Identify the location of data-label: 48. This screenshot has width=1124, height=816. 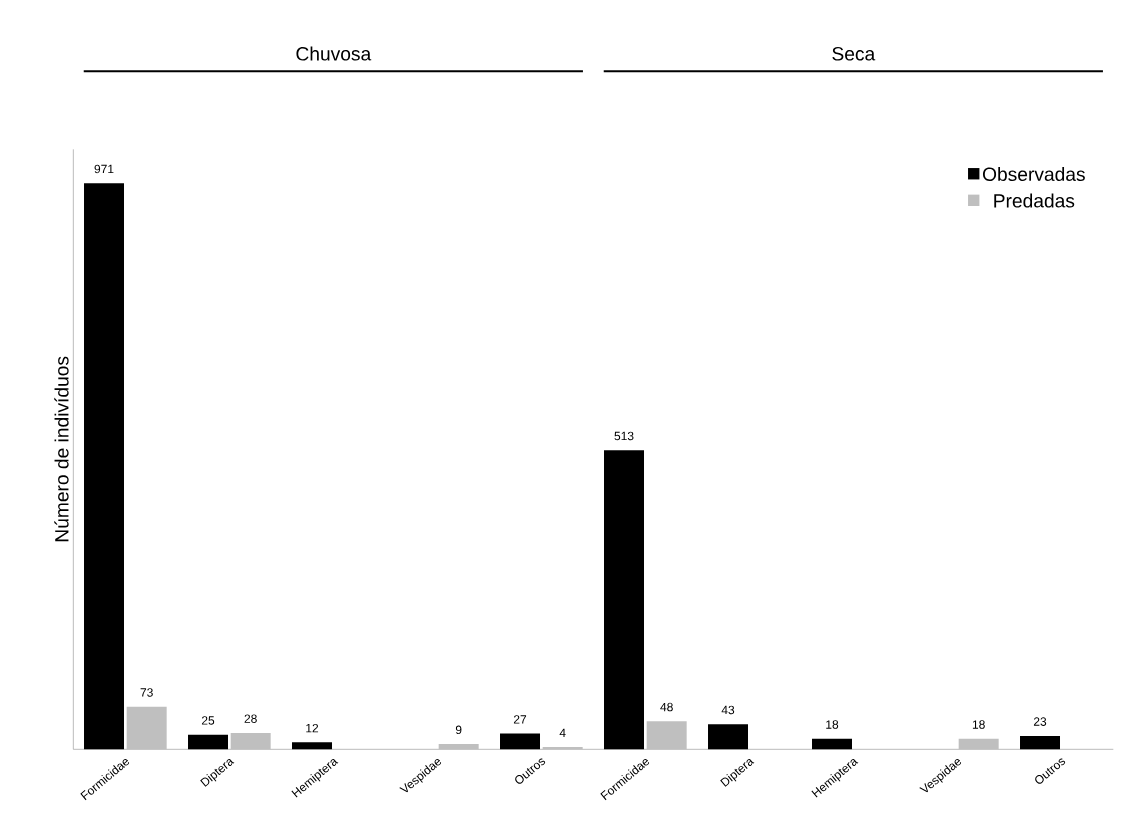
(666, 707).